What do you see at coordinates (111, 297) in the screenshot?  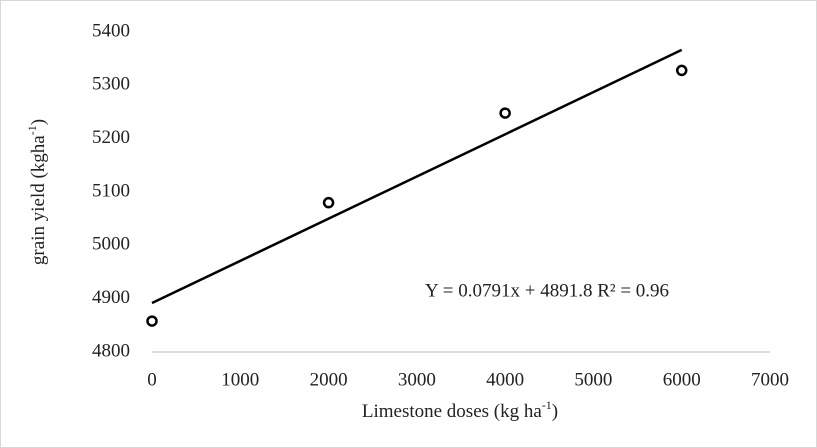 I see `y-tick-label: 4900` at bounding box center [111, 297].